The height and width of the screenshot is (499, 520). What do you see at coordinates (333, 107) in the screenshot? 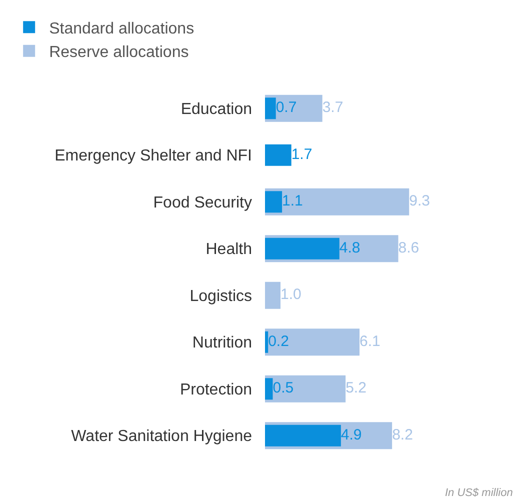
I see `data-label: 3.7` at bounding box center [333, 107].